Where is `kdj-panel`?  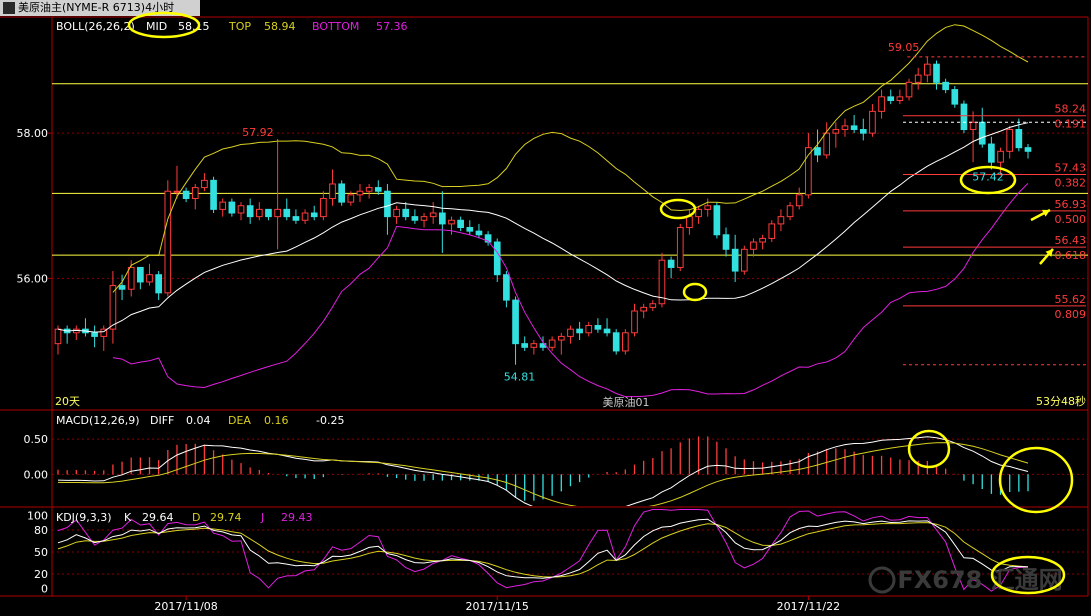 kdj-panel is located at coordinates (570, 550).